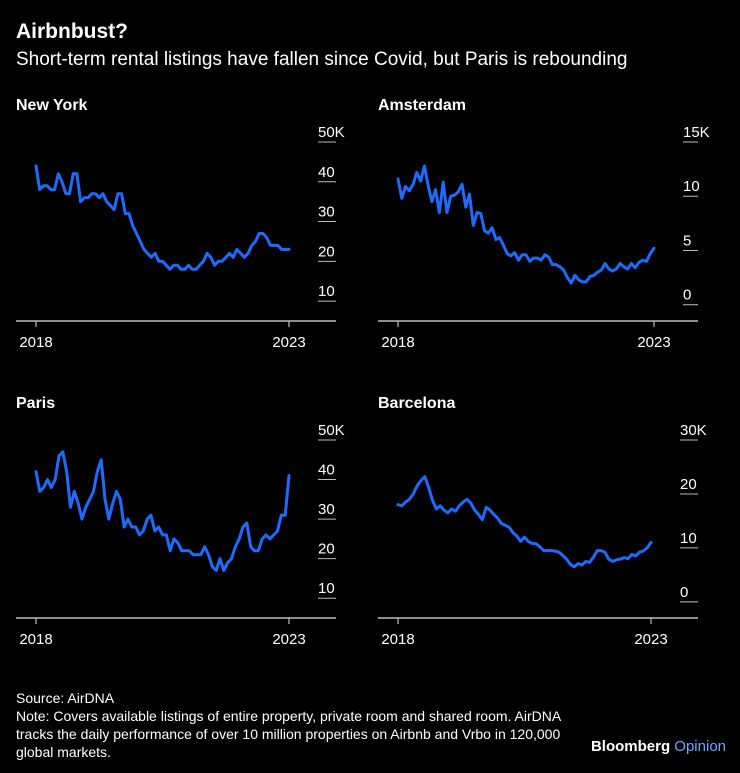 The height and width of the screenshot is (773, 740). What do you see at coordinates (326, 509) in the screenshot?
I see `paris-y-tick-label: 30` at bounding box center [326, 509].